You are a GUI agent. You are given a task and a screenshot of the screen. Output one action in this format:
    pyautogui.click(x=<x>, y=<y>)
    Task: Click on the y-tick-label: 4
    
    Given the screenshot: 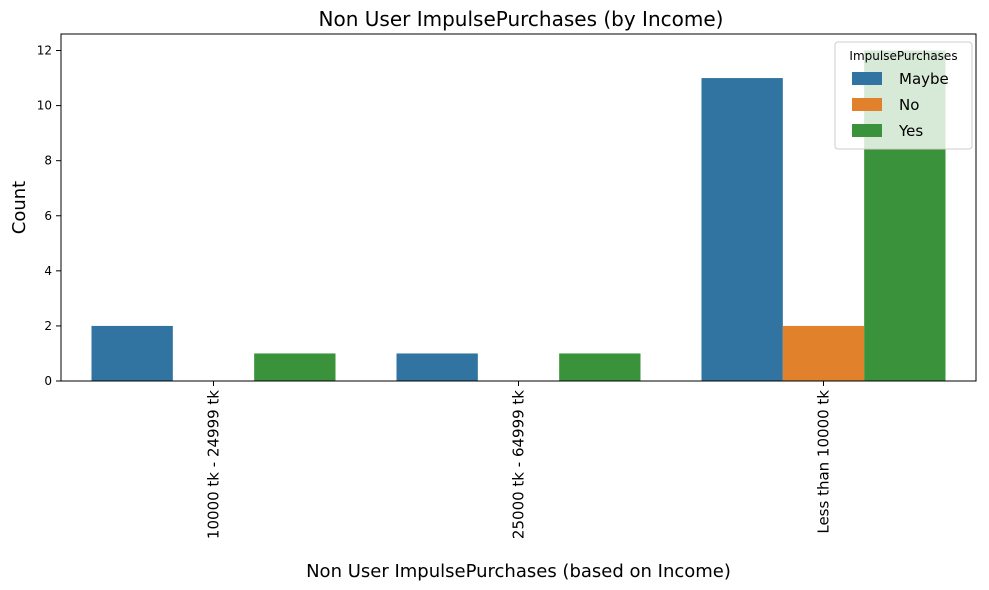 What is the action you would take?
    pyautogui.click(x=48, y=271)
    